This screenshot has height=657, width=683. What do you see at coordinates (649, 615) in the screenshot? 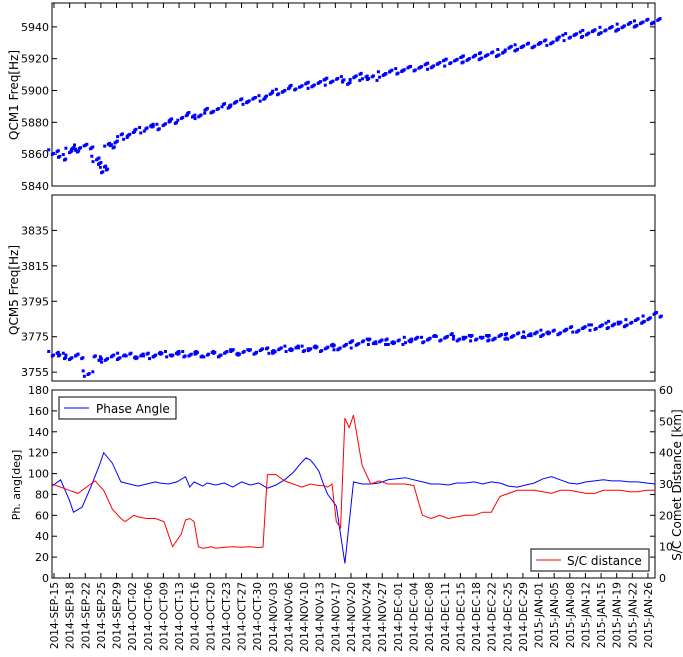
I see `x-tick-label: 2015-JAN-26` at bounding box center [649, 615].